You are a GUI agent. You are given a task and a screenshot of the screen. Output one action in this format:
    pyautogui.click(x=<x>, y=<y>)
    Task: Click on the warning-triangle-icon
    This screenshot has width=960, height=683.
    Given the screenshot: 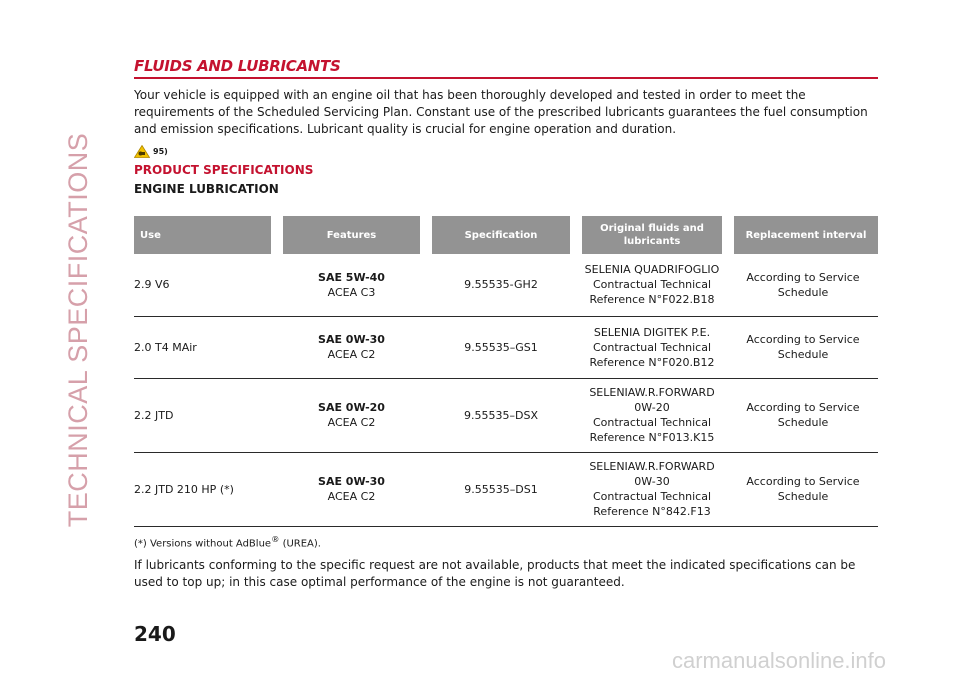 What is the action you would take?
    pyautogui.click(x=142, y=151)
    